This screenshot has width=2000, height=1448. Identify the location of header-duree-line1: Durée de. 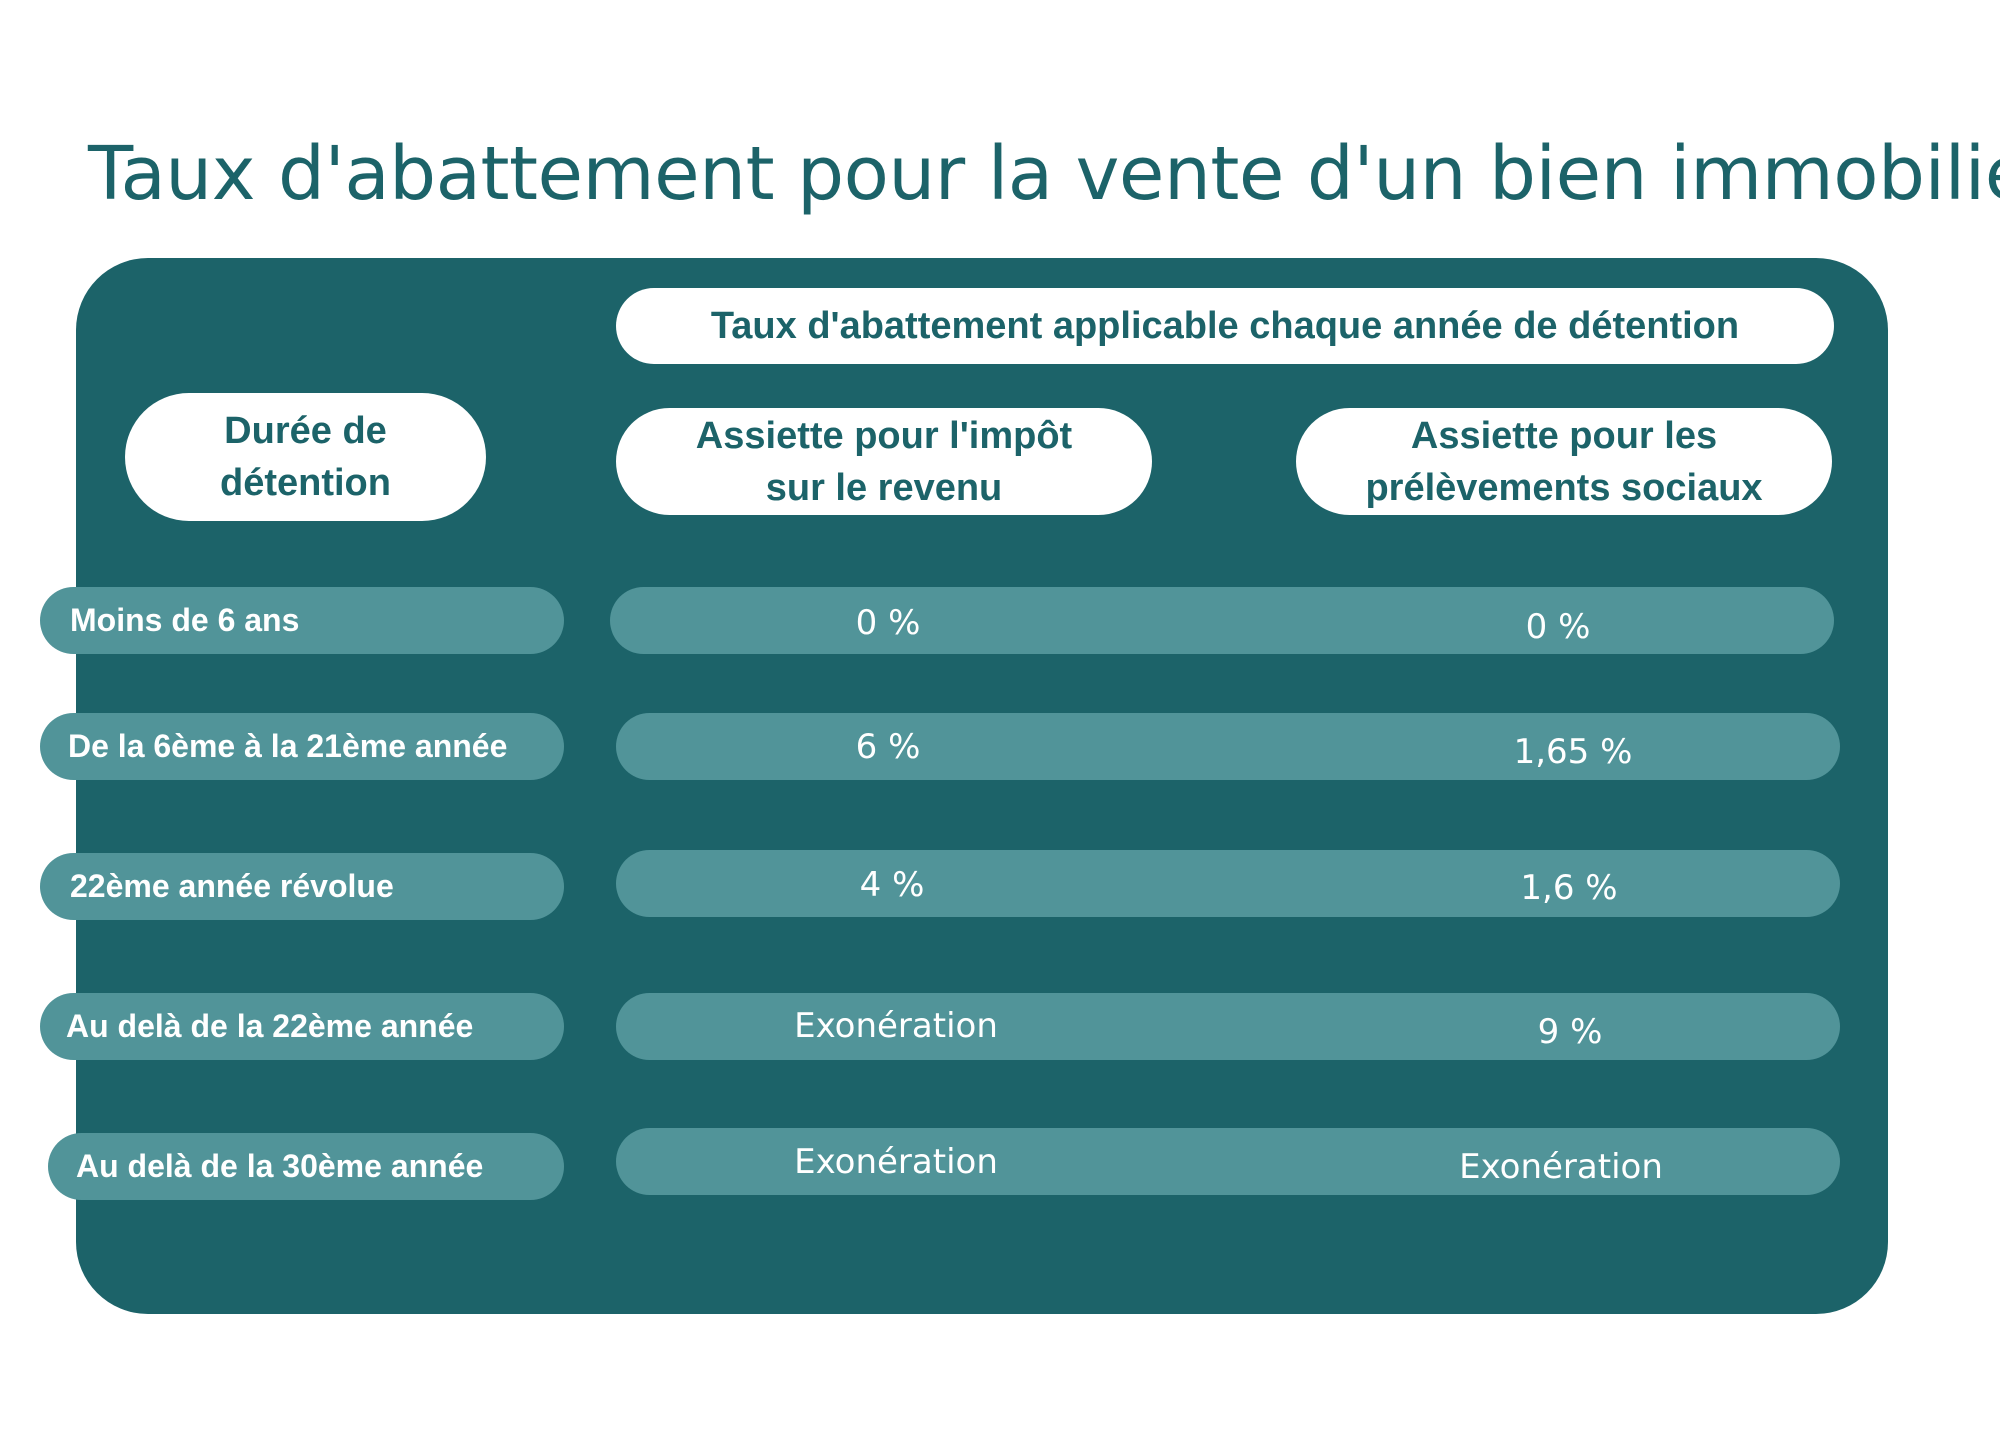
(305, 431).